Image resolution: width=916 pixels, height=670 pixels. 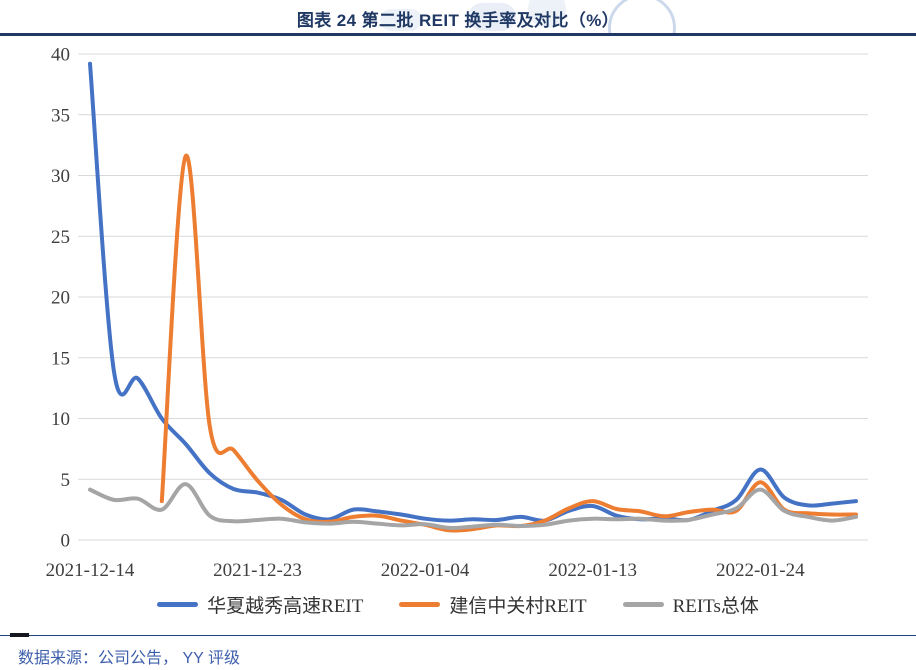 What do you see at coordinates (760, 570) in the screenshot?
I see `x-tick-label: 2022-01-24` at bounding box center [760, 570].